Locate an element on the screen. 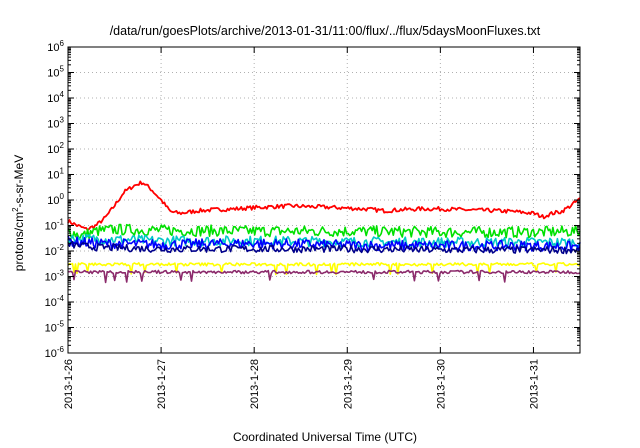  y-axis-label: protons/cm2-s-sr-MeV is located at coordinates (18, 213).